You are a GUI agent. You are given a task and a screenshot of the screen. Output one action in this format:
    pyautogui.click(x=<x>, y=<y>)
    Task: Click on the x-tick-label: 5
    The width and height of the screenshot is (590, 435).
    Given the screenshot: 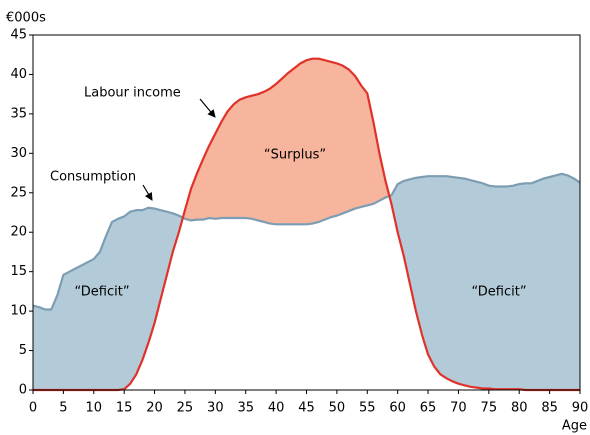 What is the action you would take?
    pyautogui.click(x=63, y=408)
    